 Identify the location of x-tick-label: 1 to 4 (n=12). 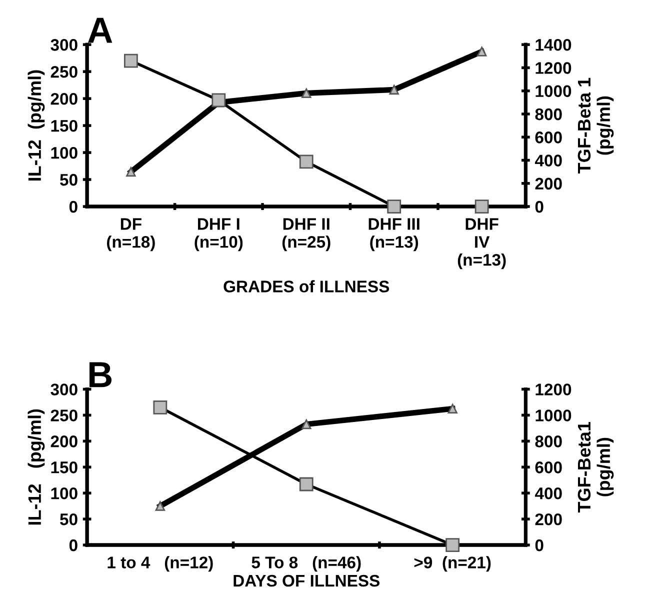
(160, 564).